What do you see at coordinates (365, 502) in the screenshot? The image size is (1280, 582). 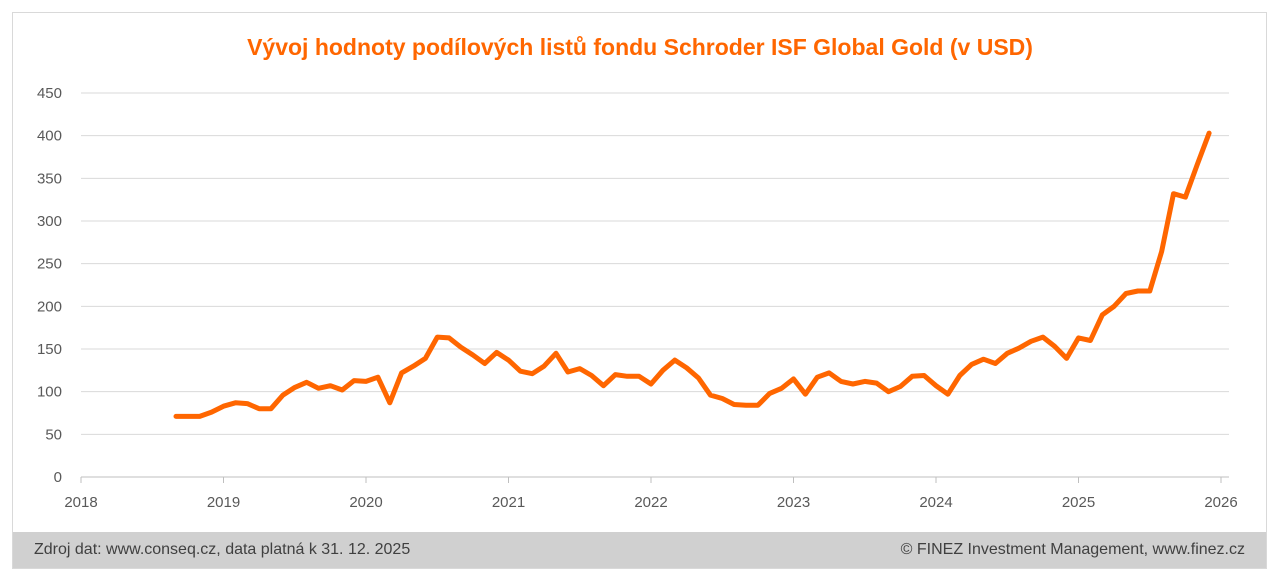 I see `x-tick-label: 2020` at bounding box center [365, 502].